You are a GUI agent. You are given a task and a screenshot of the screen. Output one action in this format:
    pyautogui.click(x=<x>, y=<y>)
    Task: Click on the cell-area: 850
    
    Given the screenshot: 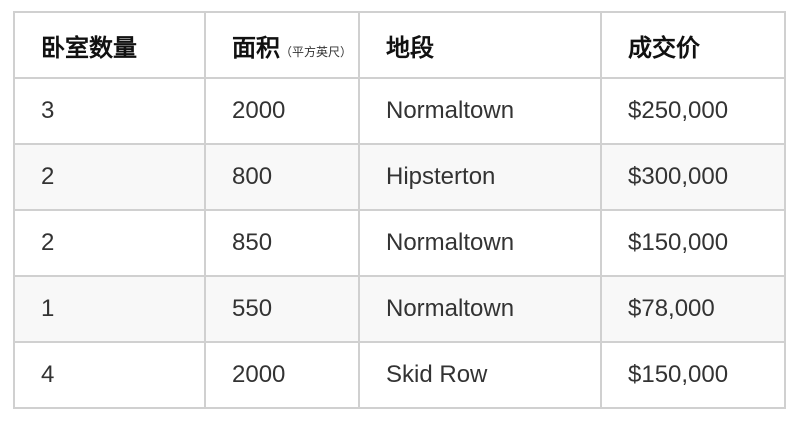 What is the action you would take?
    pyautogui.click(x=282, y=243)
    